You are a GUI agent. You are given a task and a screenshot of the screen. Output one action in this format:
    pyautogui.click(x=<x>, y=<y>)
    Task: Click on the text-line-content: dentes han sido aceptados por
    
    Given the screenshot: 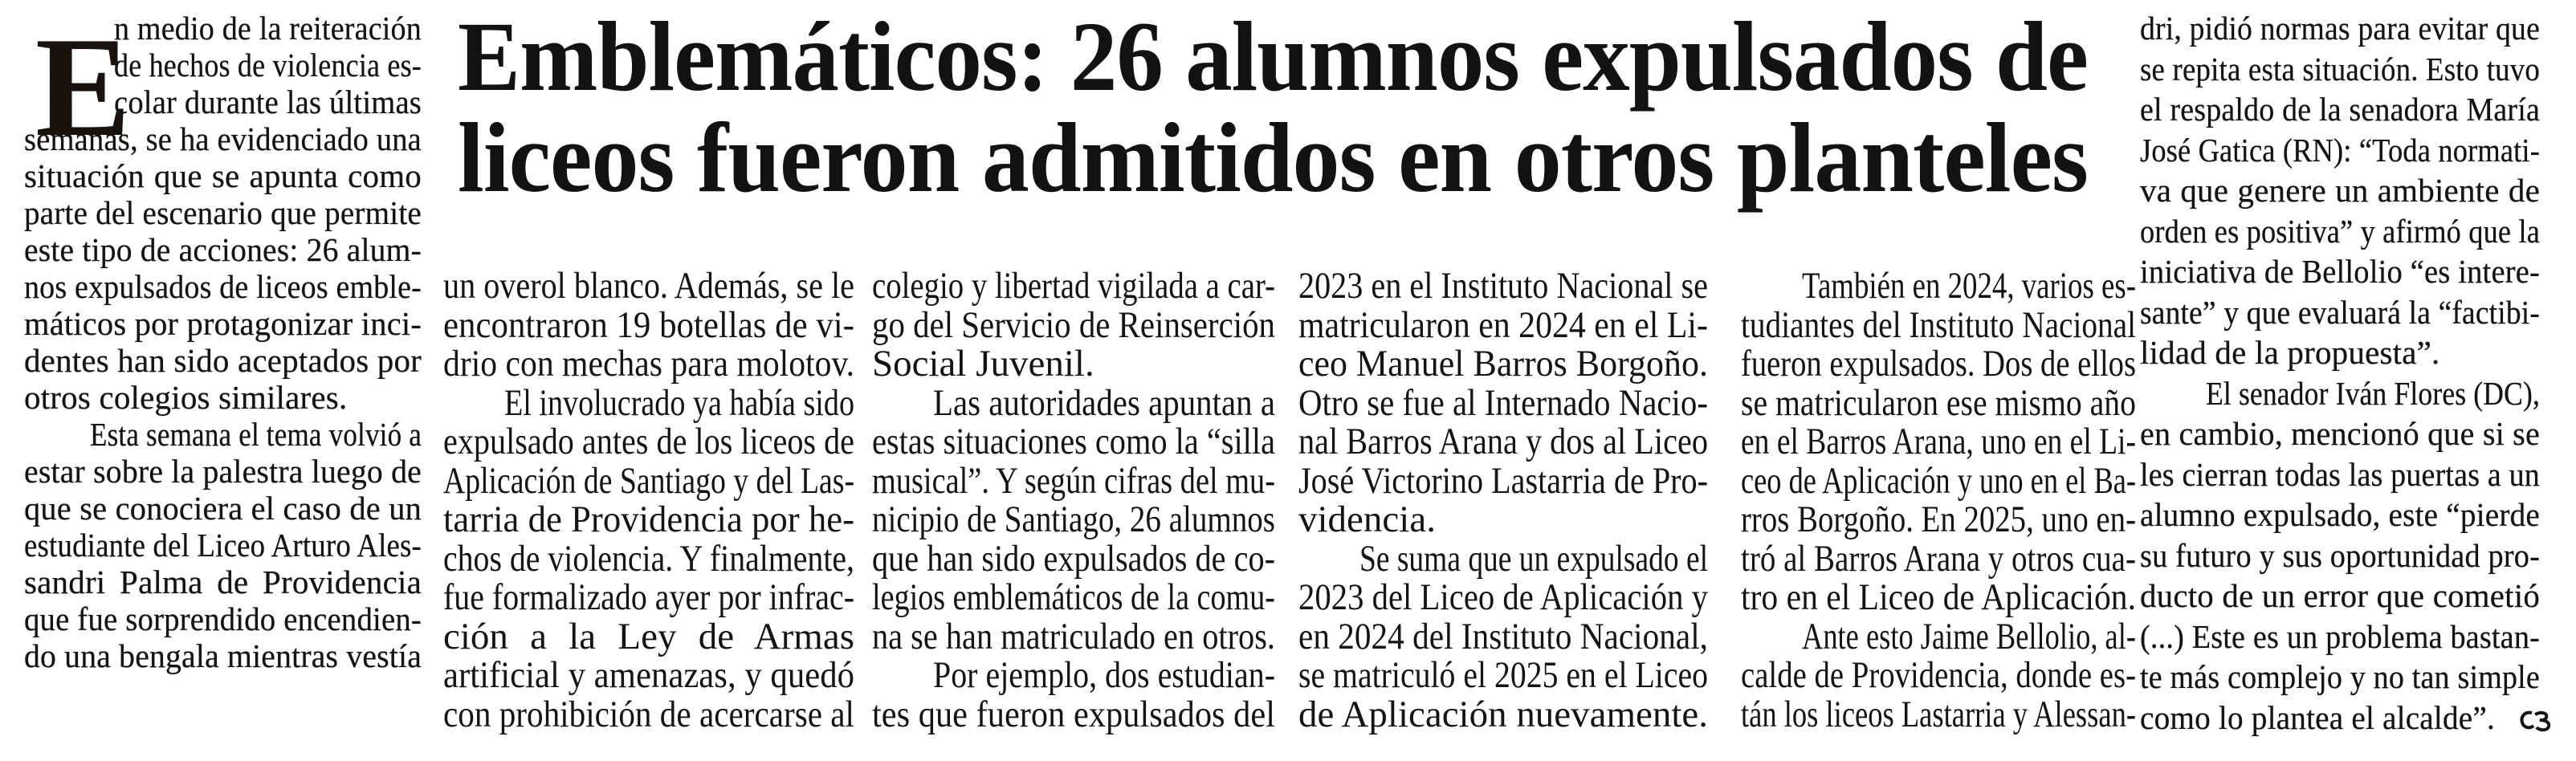 What is the action you would take?
    pyautogui.click(x=223, y=361)
    